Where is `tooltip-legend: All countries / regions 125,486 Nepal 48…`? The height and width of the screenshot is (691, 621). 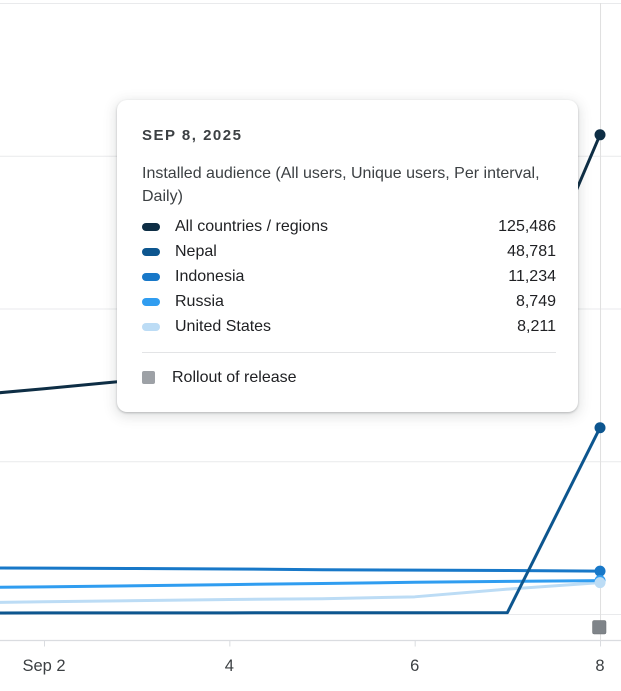
tooltip-legend: All countries / regions 125,486 Nepal 48… is located at coordinates (349, 276).